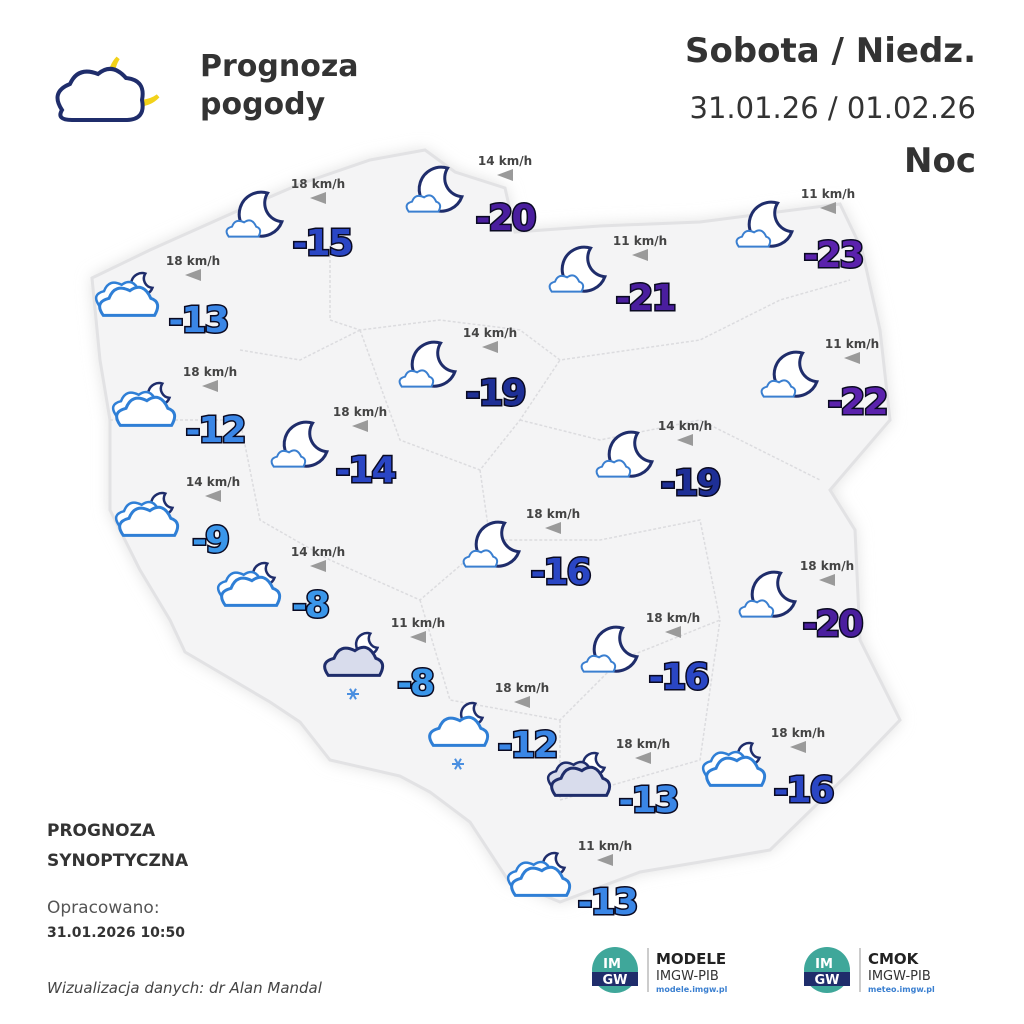  Describe the element at coordinates (472, 197) in the screenshot. I see `station: 14 km/h -20` at that location.